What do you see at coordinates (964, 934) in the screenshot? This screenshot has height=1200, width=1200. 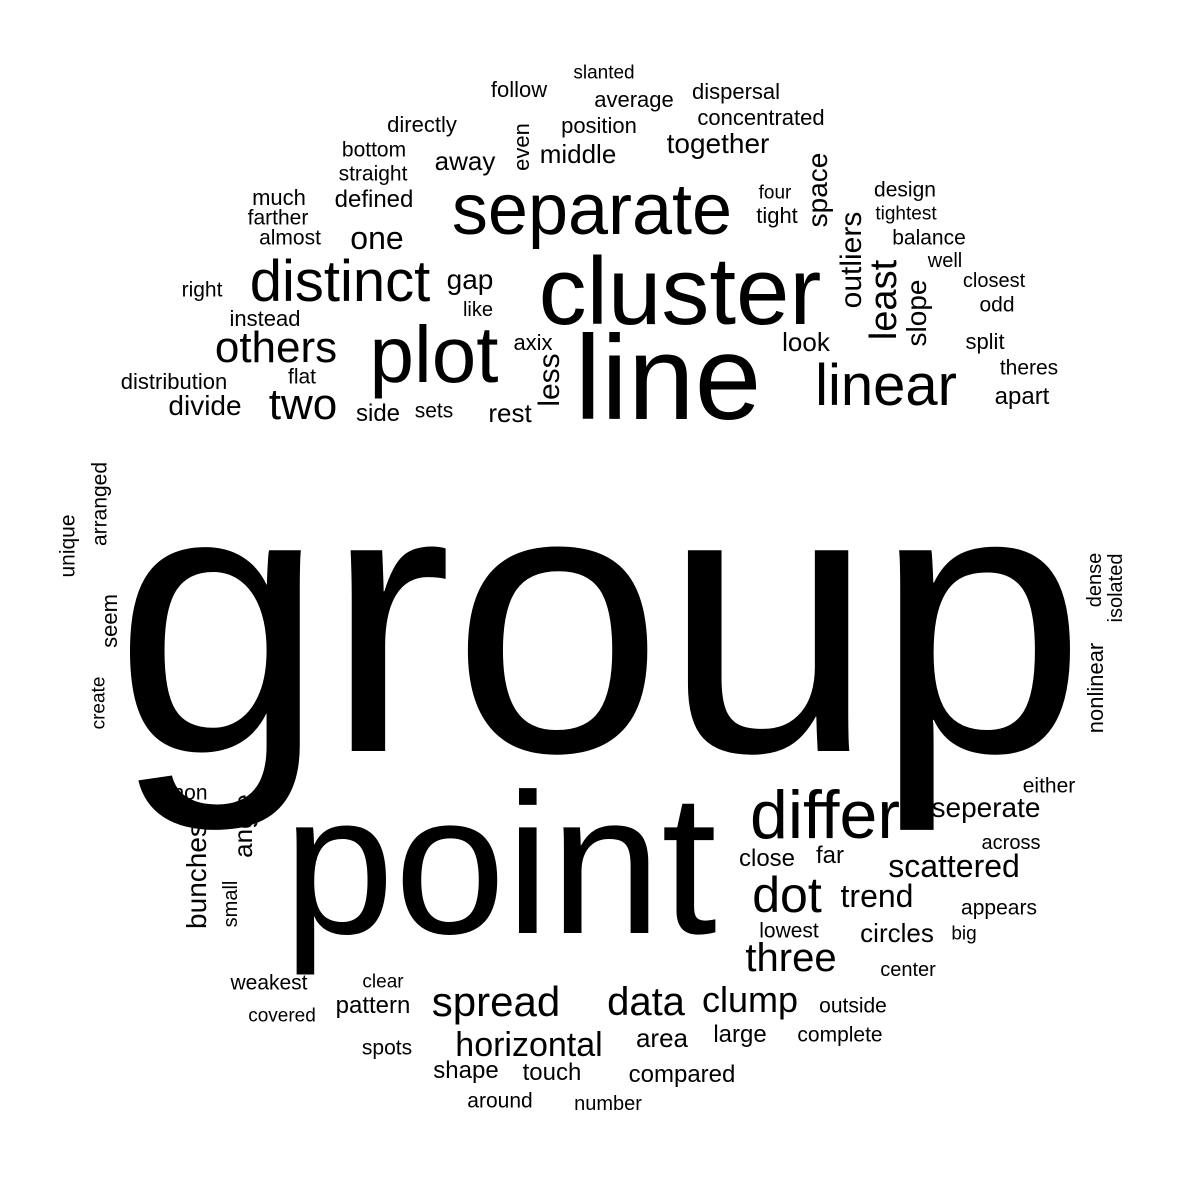 I see `word-big: big` at bounding box center [964, 934].